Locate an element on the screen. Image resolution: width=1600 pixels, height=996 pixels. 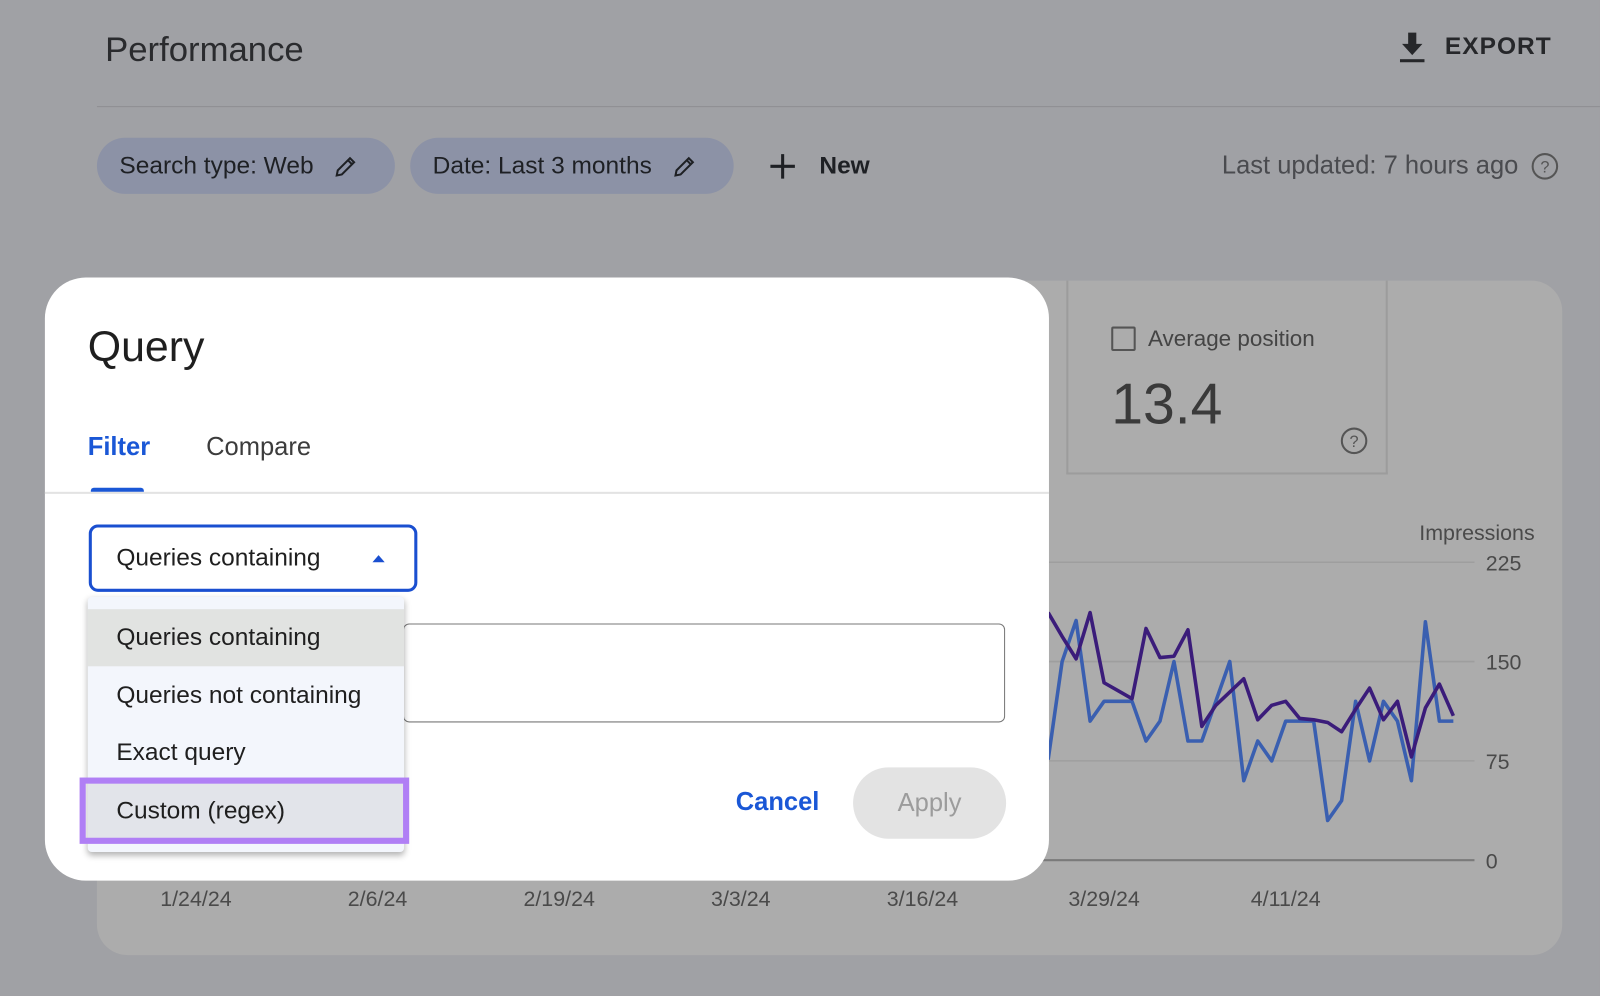
menu-item-exact-query: Exact query is located at coordinates (181, 752).